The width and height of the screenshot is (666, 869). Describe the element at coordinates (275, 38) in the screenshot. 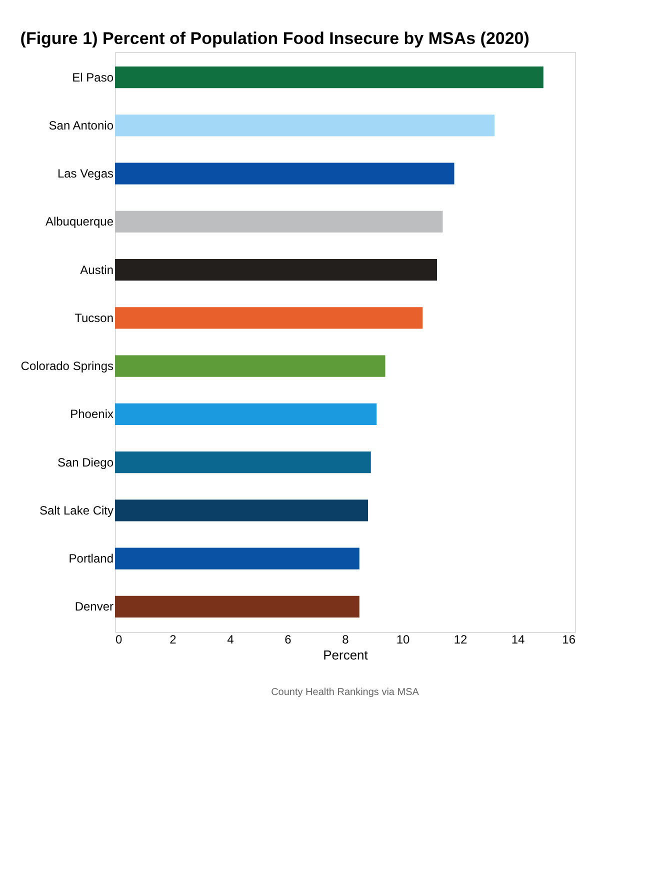

I see `chart-title: (Figure 1) Percent of Population Food Insecure by MSAs (2020)` at that location.